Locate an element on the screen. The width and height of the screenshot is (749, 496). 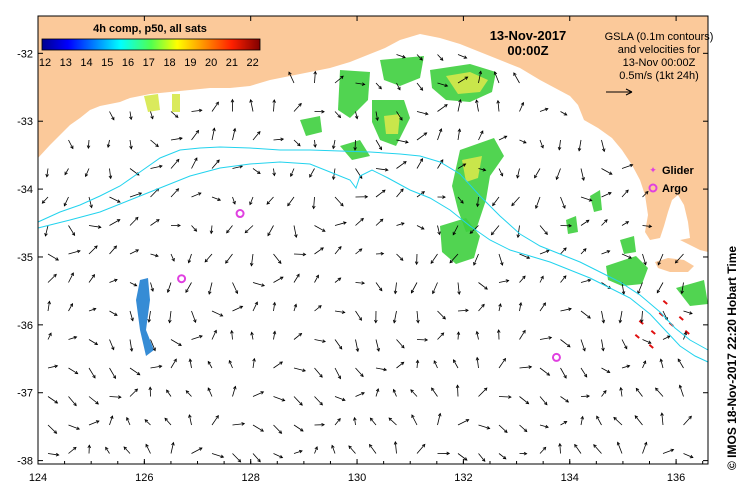
y-tick-label: -32 is located at coordinates (25, 54).